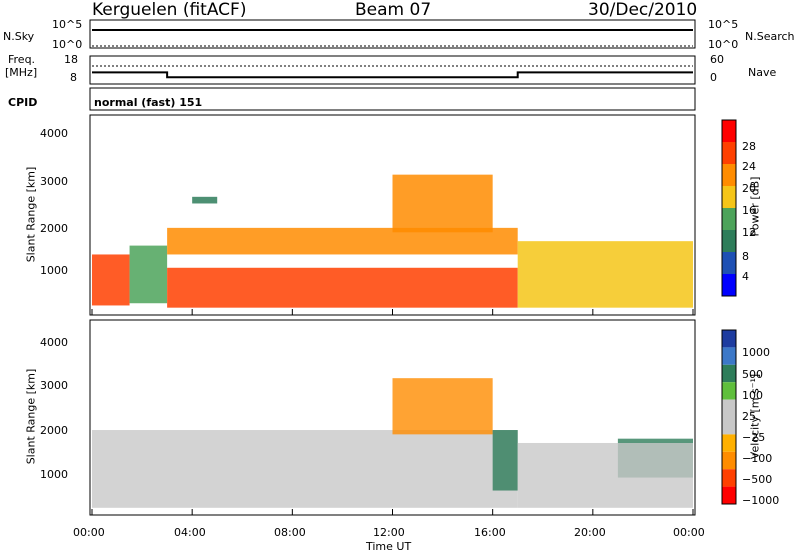  I want to click on velocity-colorbar-frame, so click(729, 417).